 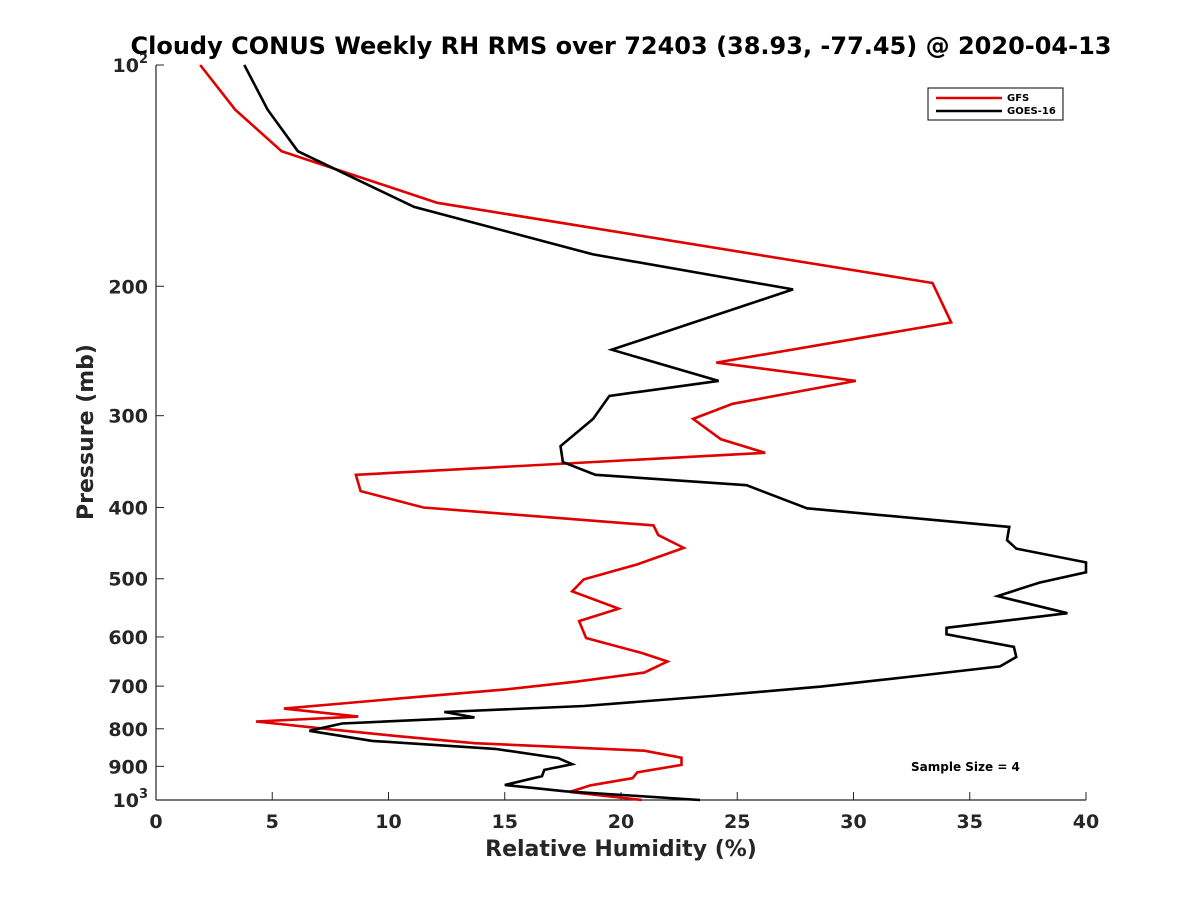 What do you see at coordinates (128, 287) in the screenshot?
I see `y-tick-label: 200` at bounding box center [128, 287].